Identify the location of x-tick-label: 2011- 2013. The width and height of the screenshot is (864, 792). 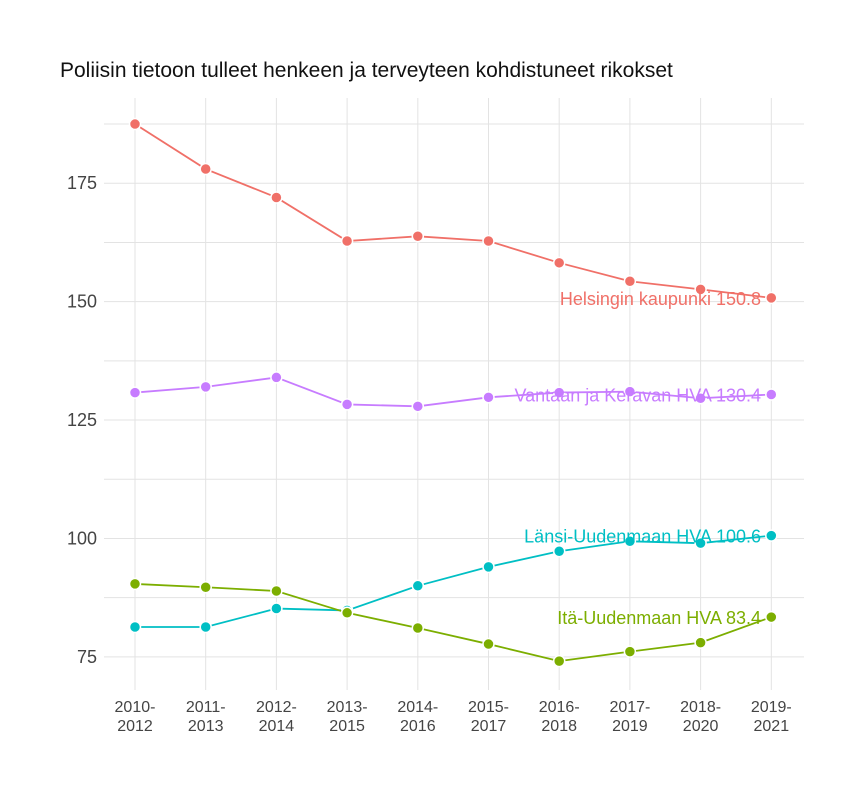
(206, 717).